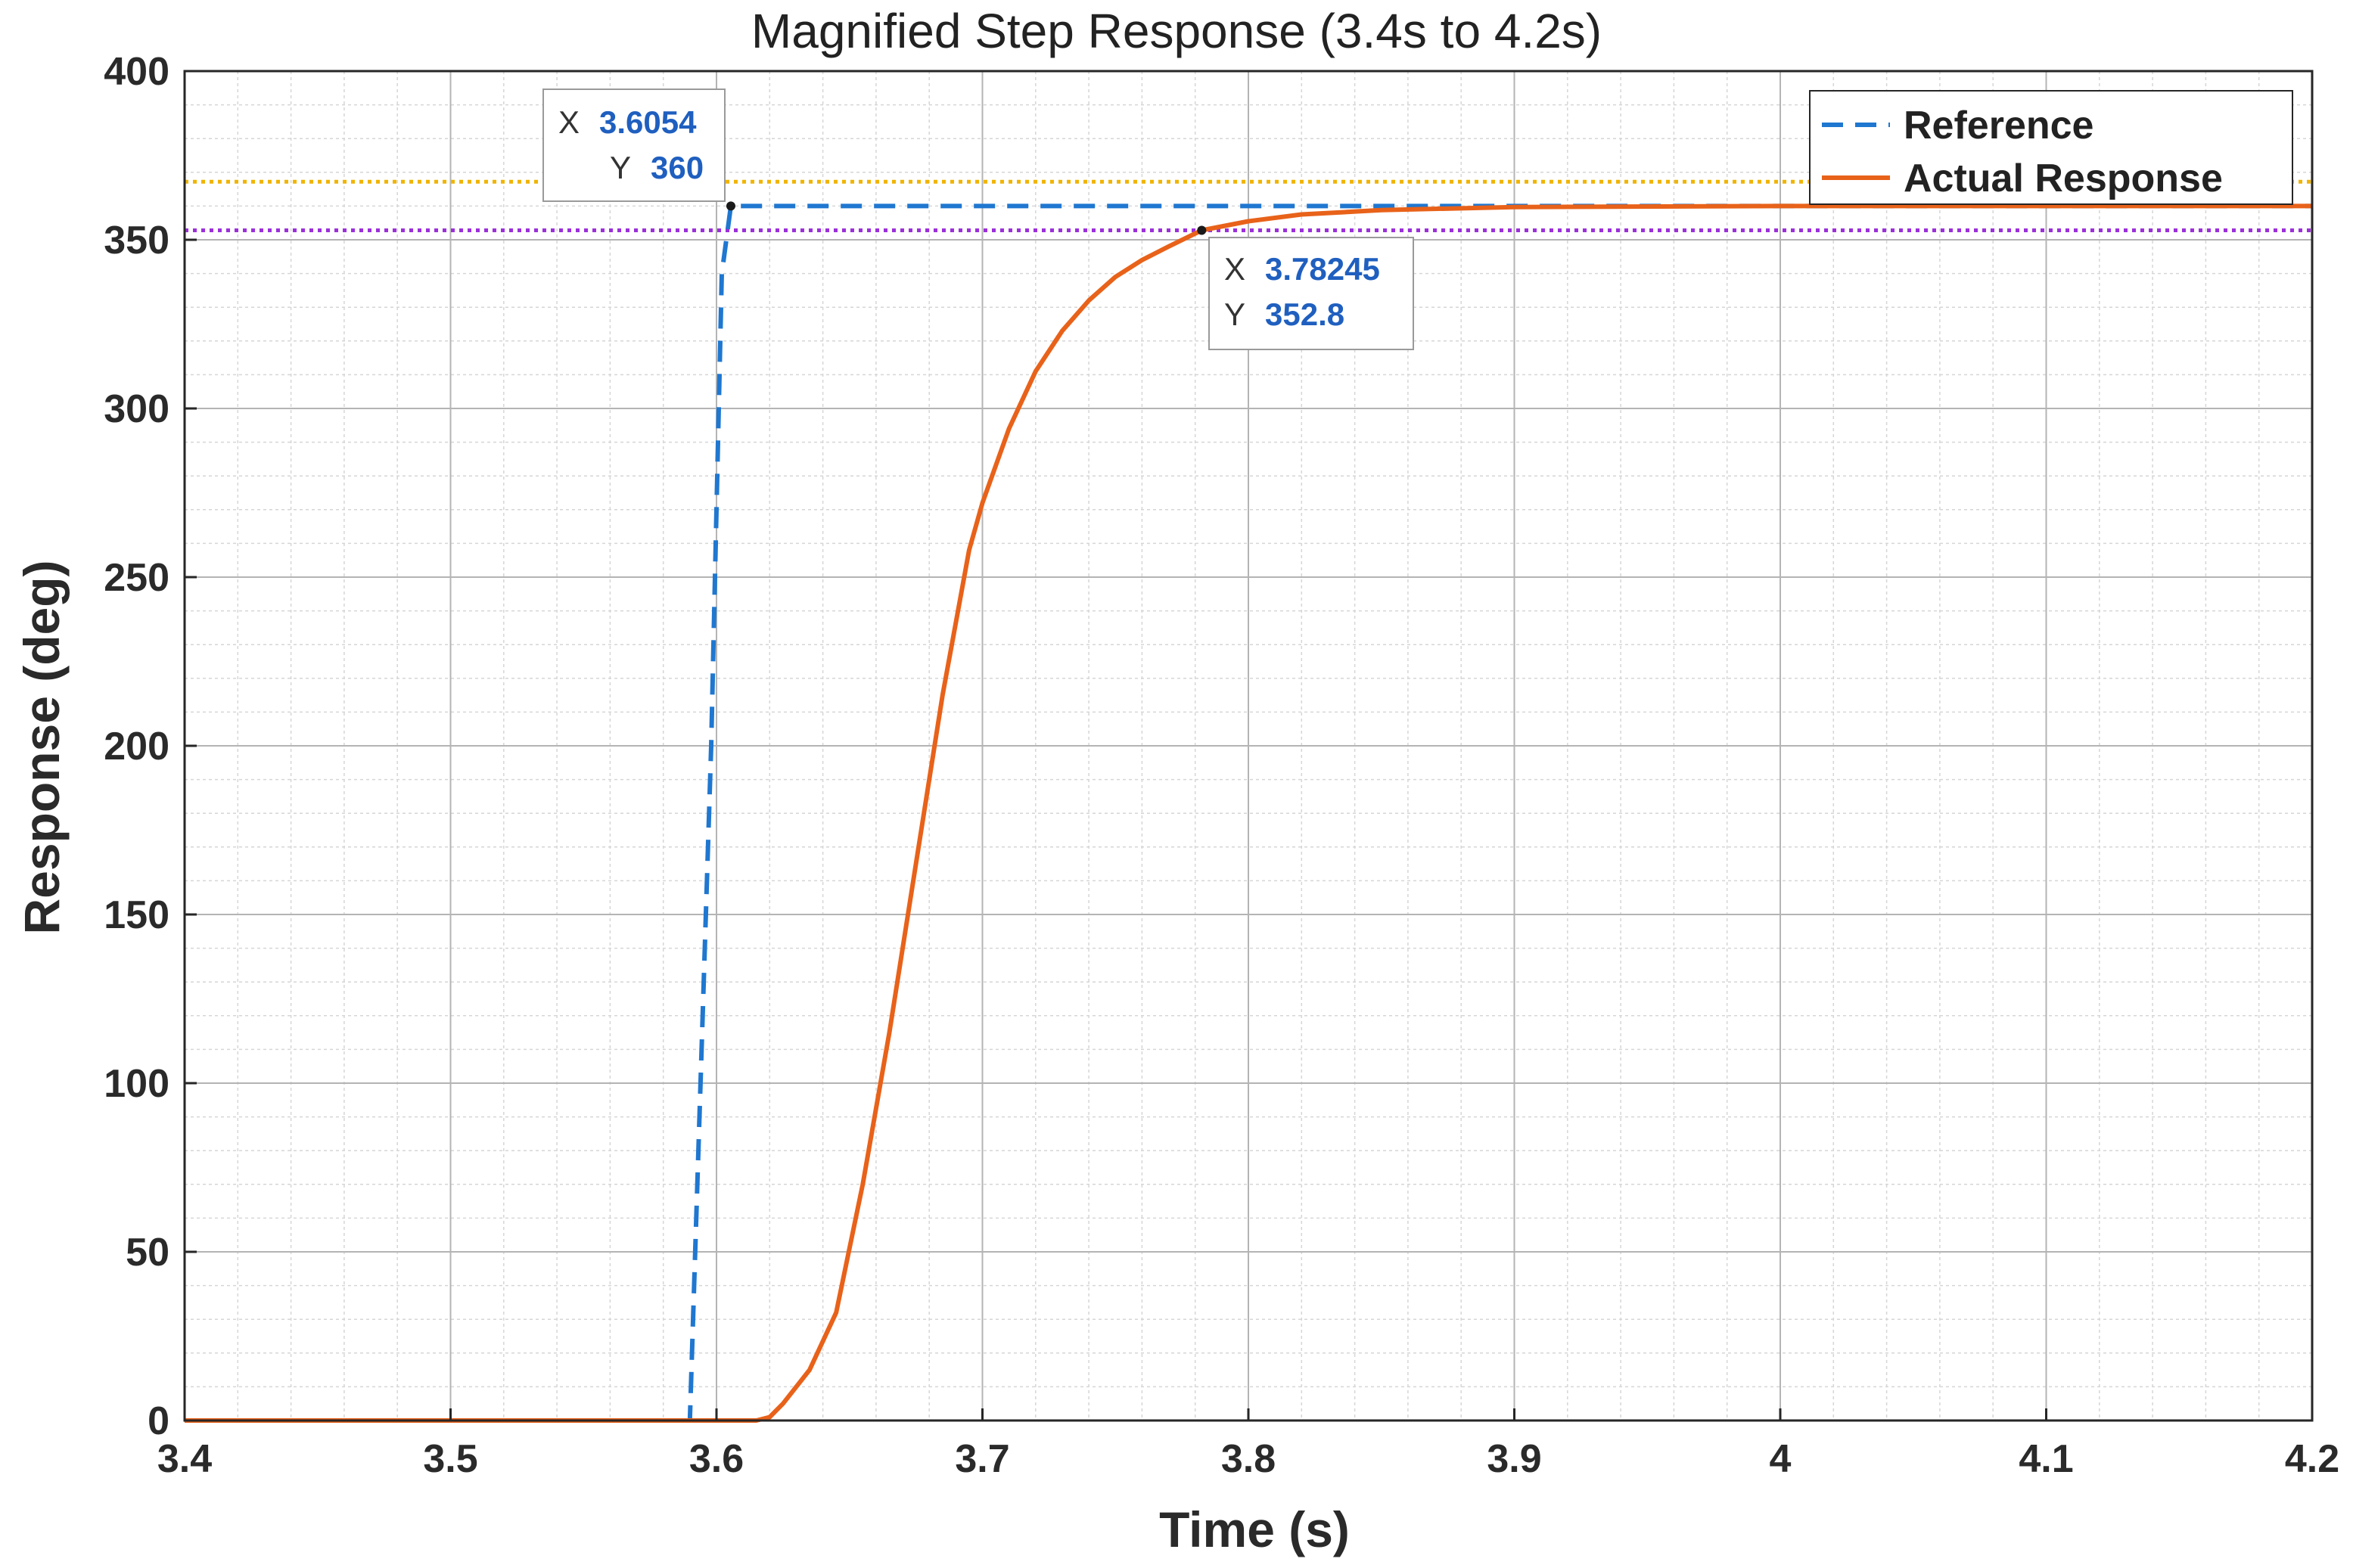 This screenshot has width=2353, height=1568. I want to click on datatip-actual: X 3.78245 Y 352.8, so click(1311, 293).